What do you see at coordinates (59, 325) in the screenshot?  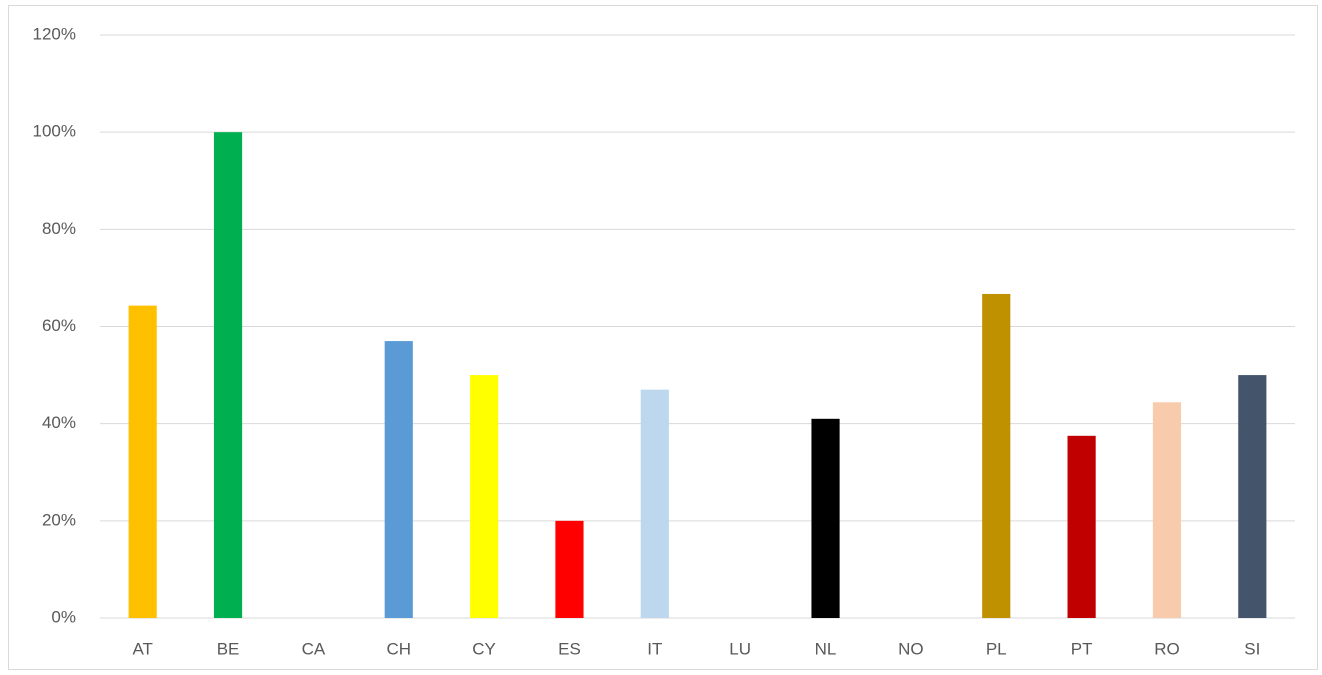 I see `y-tick-label: 60%` at bounding box center [59, 325].